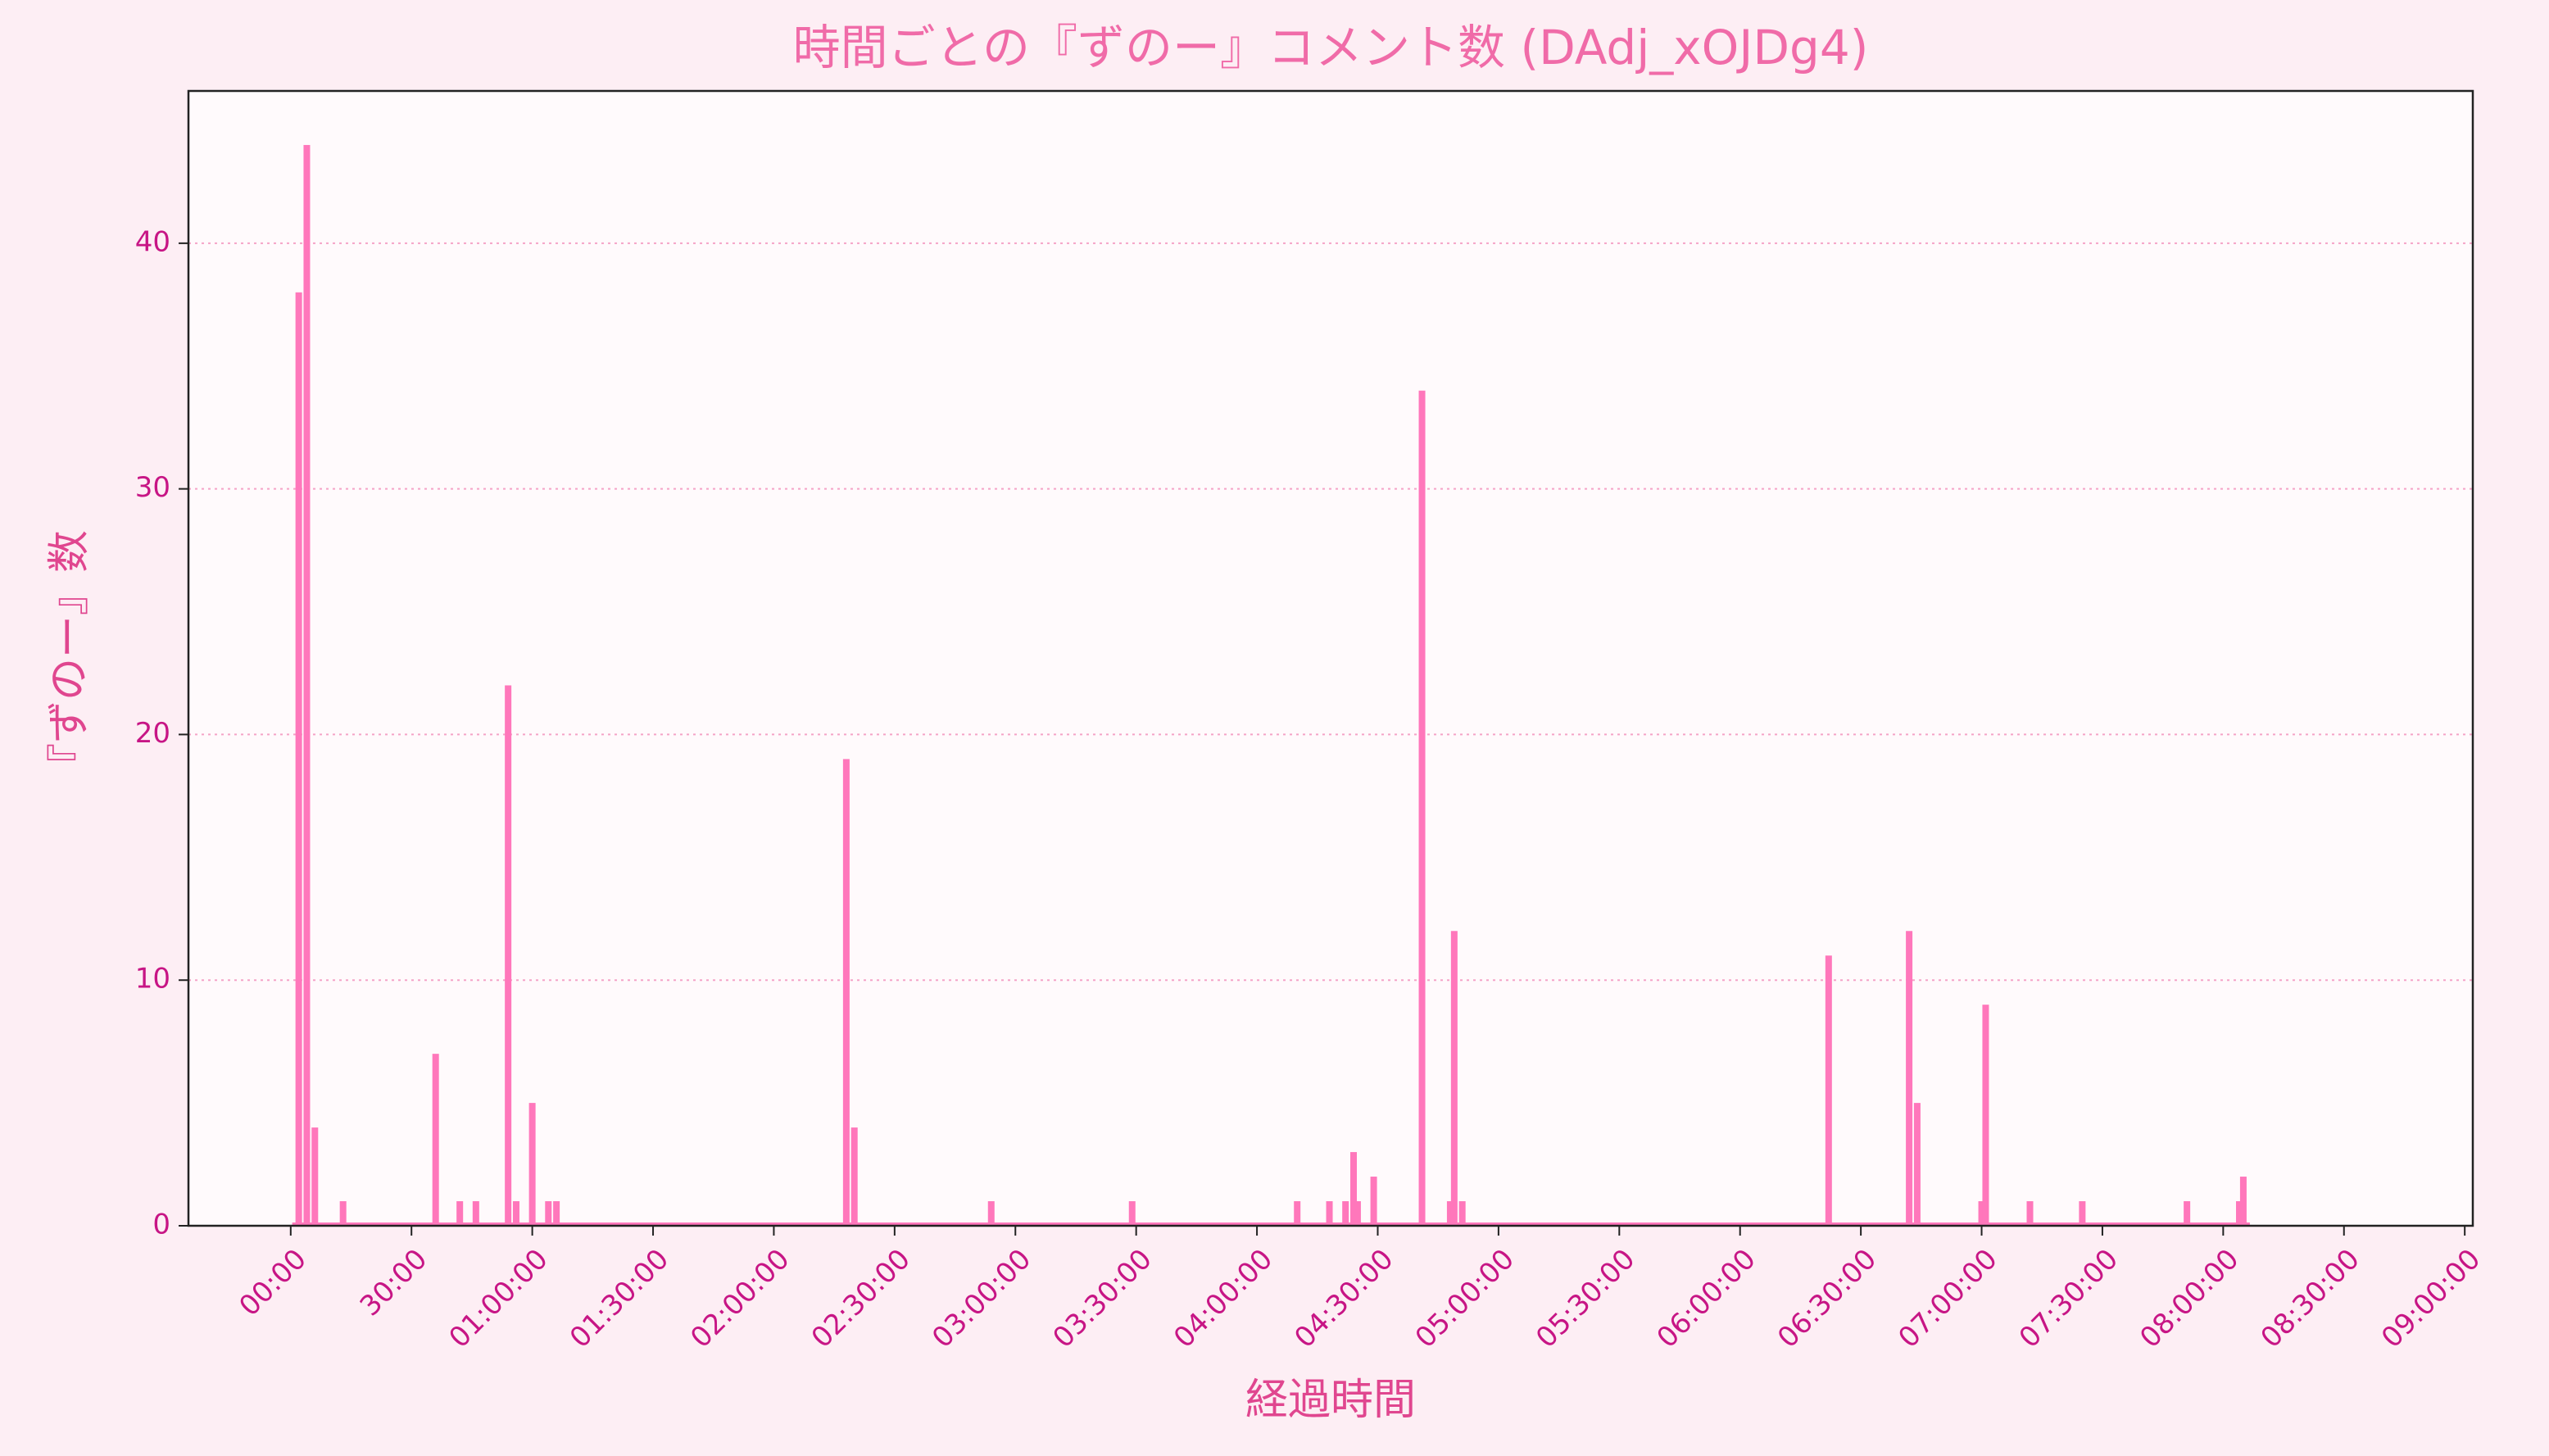 This screenshot has width=2549, height=1456. What do you see at coordinates (153, 980) in the screenshot?
I see `y-tick-label: 10` at bounding box center [153, 980].